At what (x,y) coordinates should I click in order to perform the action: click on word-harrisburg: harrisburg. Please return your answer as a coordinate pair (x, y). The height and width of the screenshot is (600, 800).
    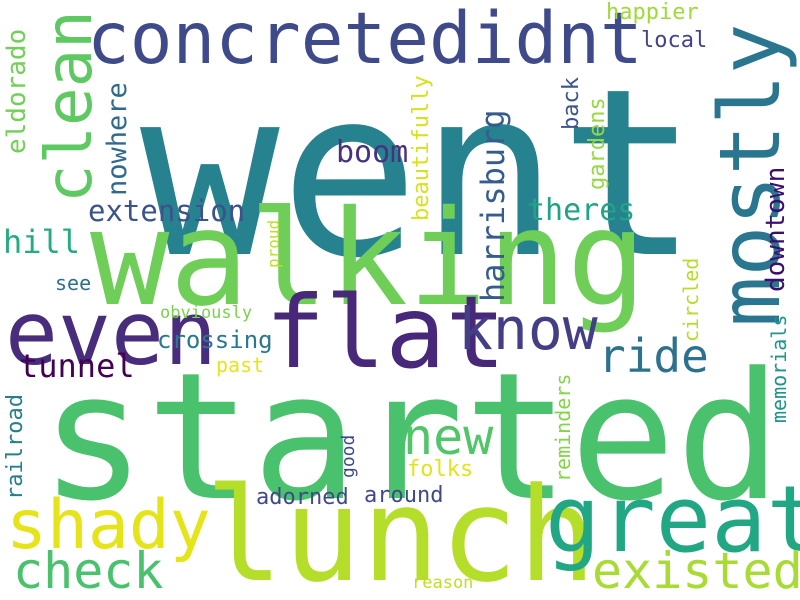
    Looking at the image, I should click on (493, 205).